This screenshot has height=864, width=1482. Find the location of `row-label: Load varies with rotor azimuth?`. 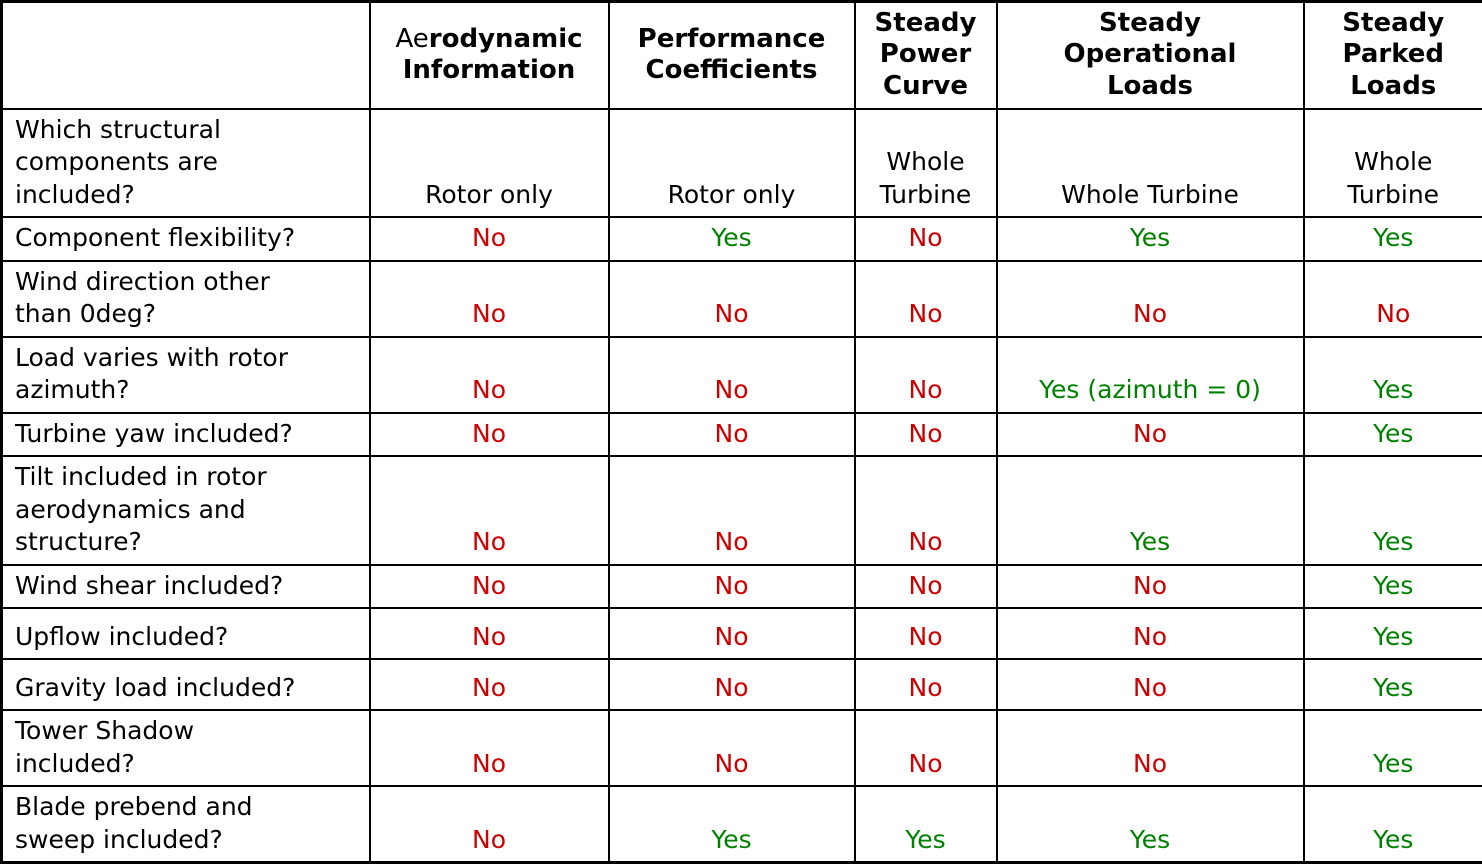

row-label: Load varies with rotor azimuth? is located at coordinates (186, 375).